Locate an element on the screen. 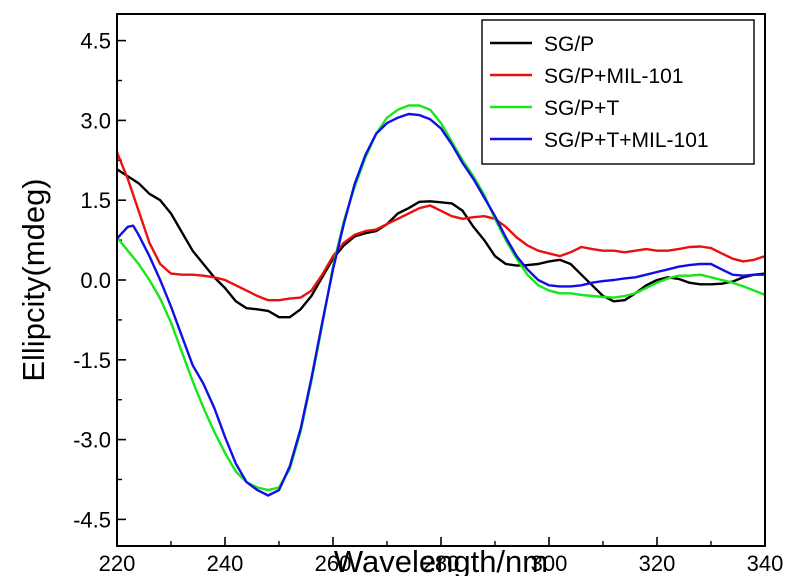 The image size is (792, 576). x-axis-title: Wavelength/nm is located at coordinates (441, 560).